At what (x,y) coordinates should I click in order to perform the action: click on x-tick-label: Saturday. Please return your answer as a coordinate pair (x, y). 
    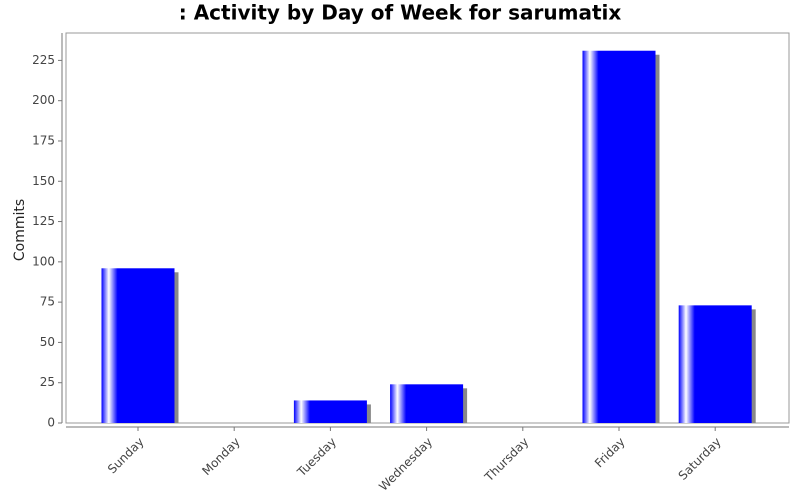
    Looking at the image, I should click on (700, 459).